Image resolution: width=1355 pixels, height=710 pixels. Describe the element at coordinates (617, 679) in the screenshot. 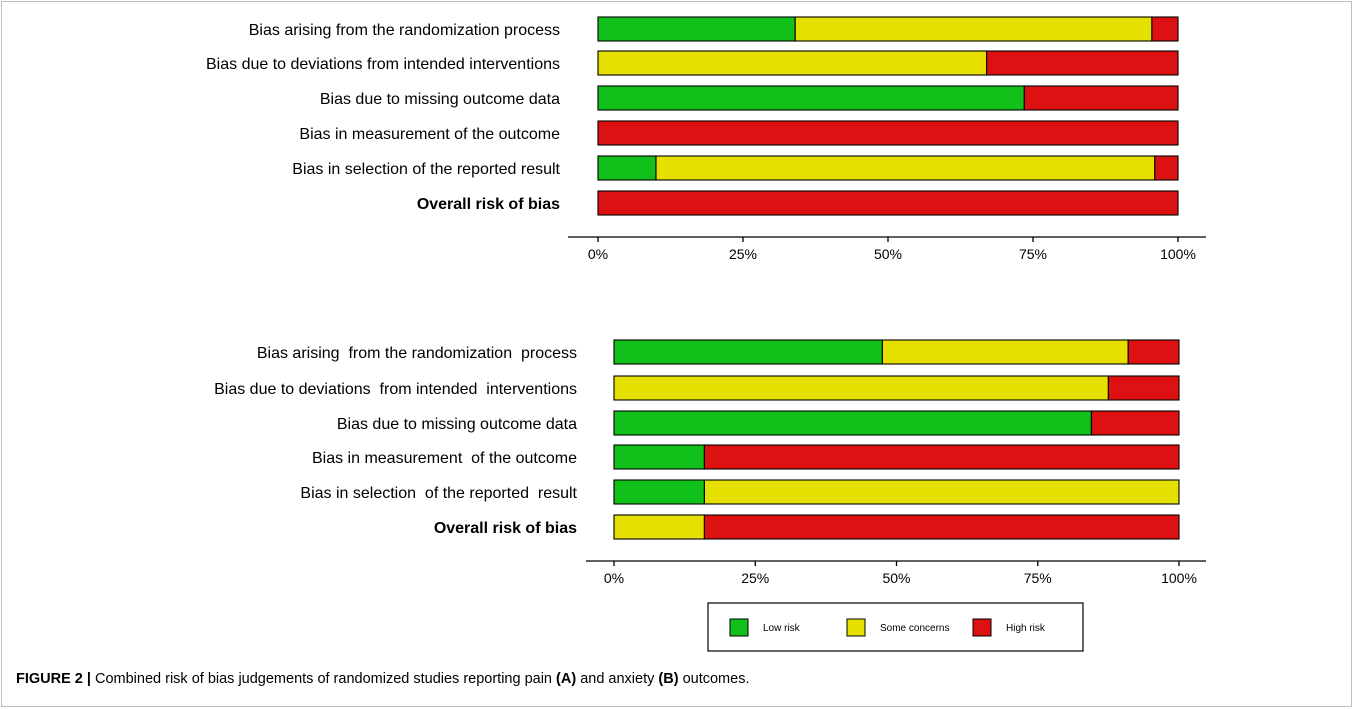

I see `caption-text-2: and anxiety` at that location.